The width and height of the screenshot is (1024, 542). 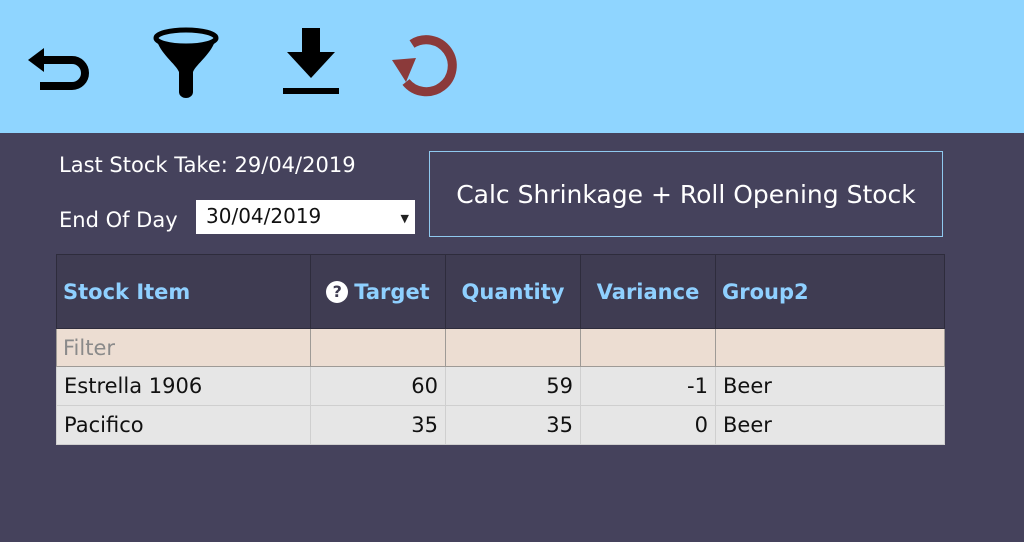 What do you see at coordinates (428, 64) in the screenshot?
I see `reset-icon` at bounding box center [428, 64].